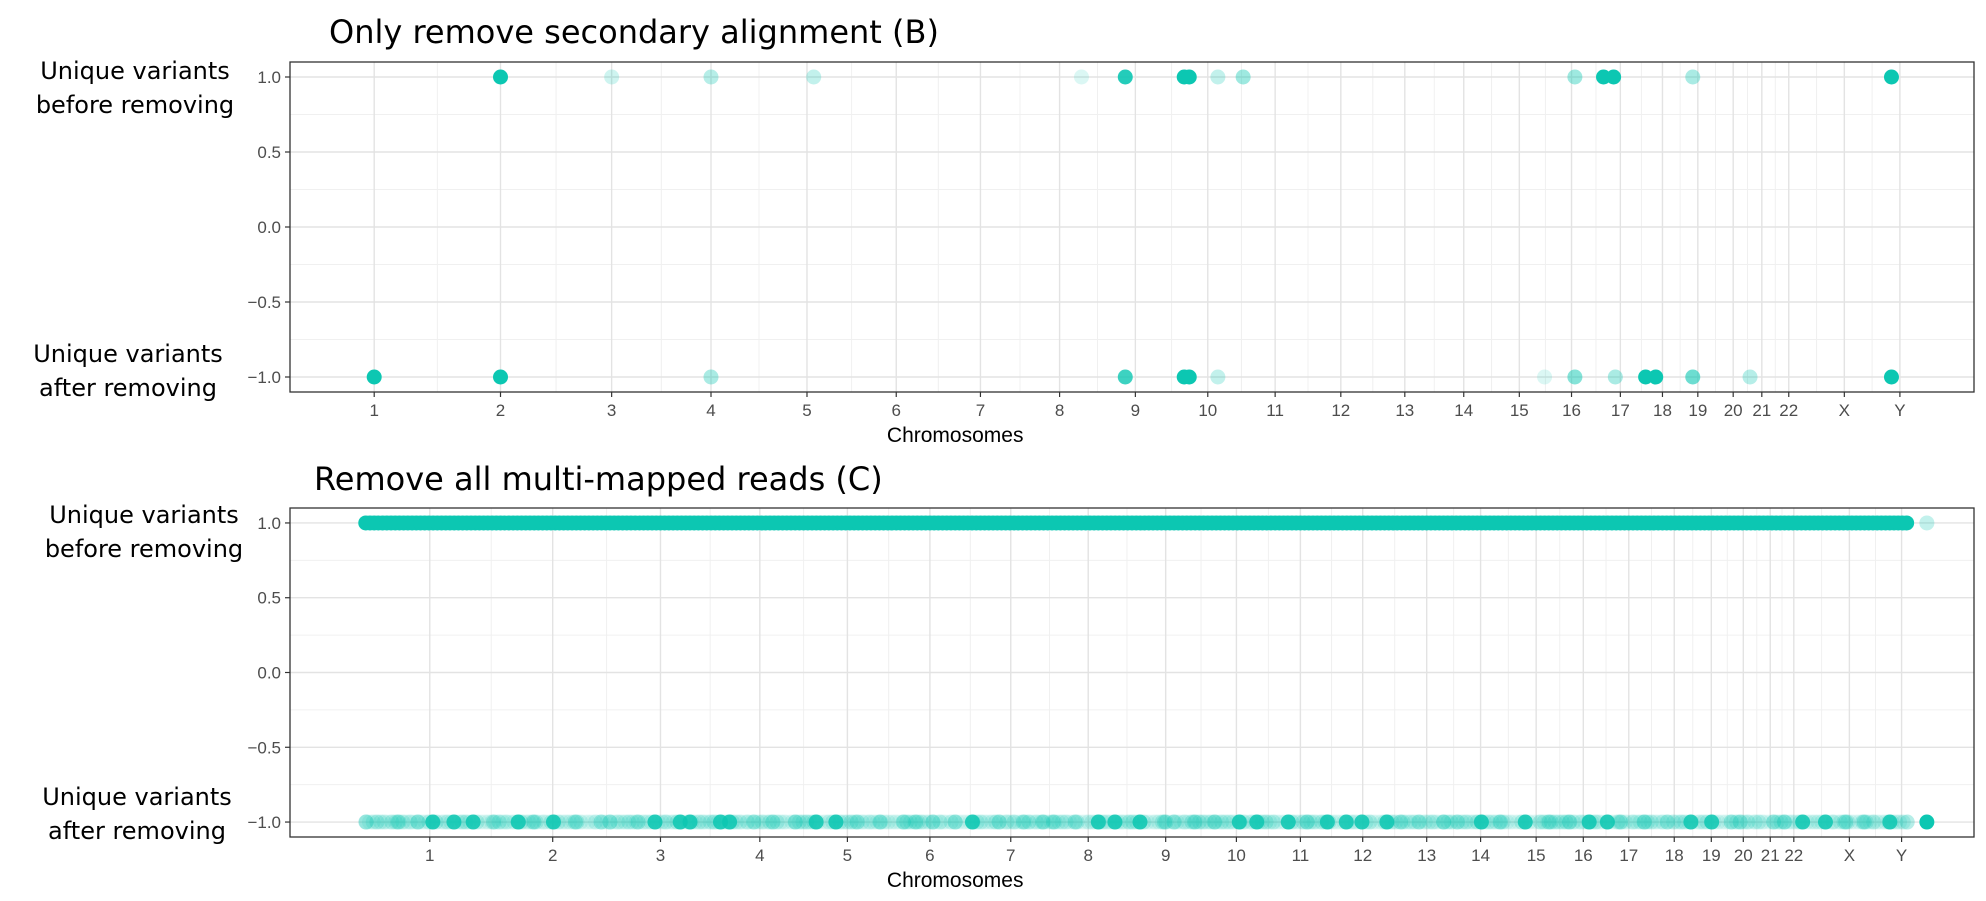 The width and height of the screenshot is (1986, 901). Describe the element at coordinates (1628, 855) in the screenshot. I see `x-tick-label: 17` at that location.